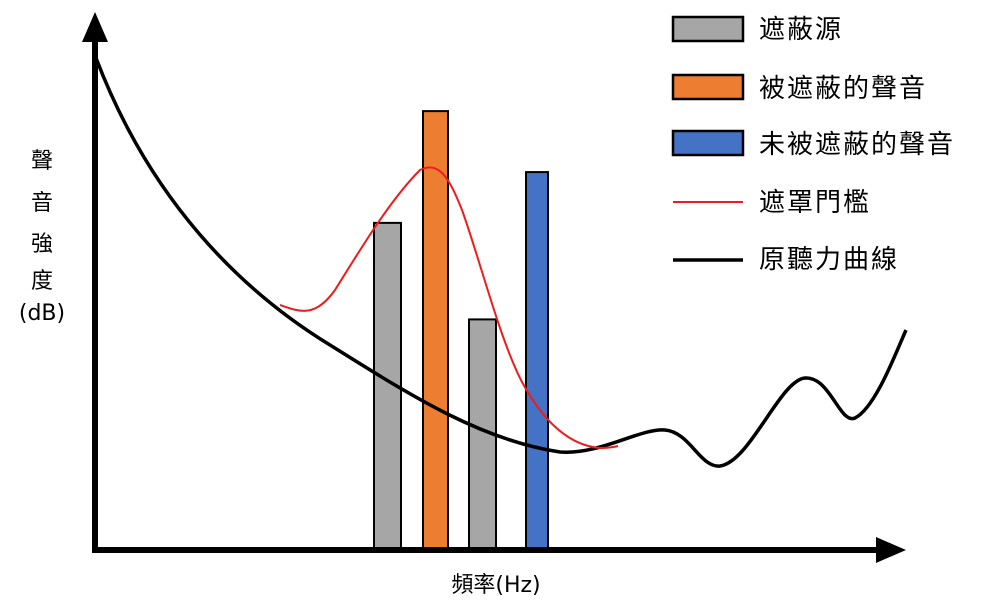  I want to click on legend: 遮蔽源 被遮蔽的聲音 未被遮蔽的聲音 遮罩門檻 原聽力曲線, so click(813, 145).